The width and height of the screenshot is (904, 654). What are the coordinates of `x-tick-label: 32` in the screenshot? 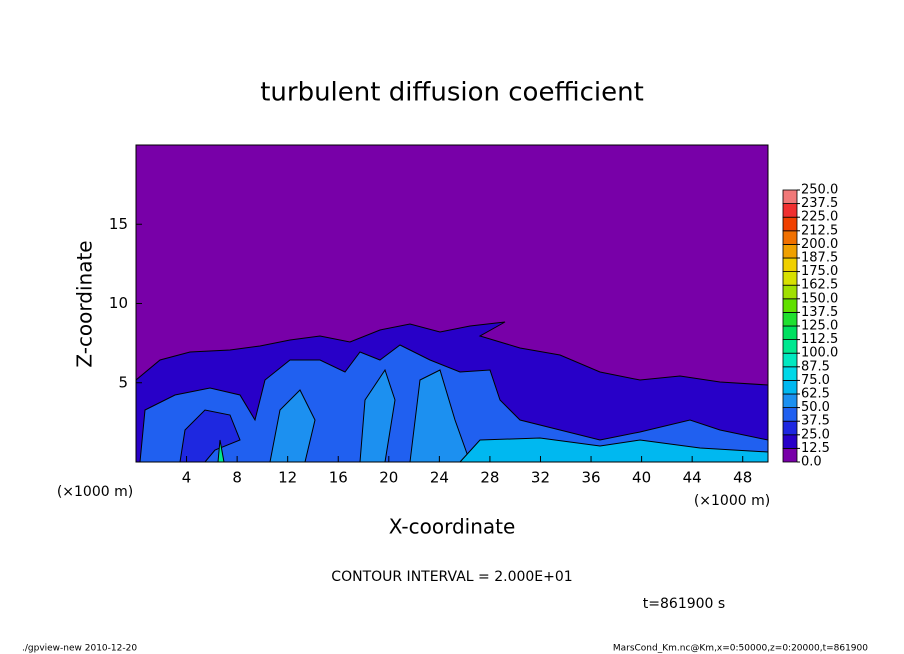 It's located at (540, 478).